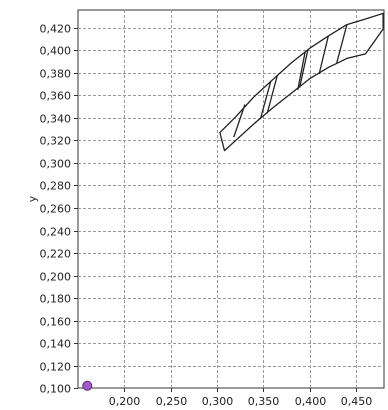  I want to click on y-tick-label: 0,160, so click(56, 322).